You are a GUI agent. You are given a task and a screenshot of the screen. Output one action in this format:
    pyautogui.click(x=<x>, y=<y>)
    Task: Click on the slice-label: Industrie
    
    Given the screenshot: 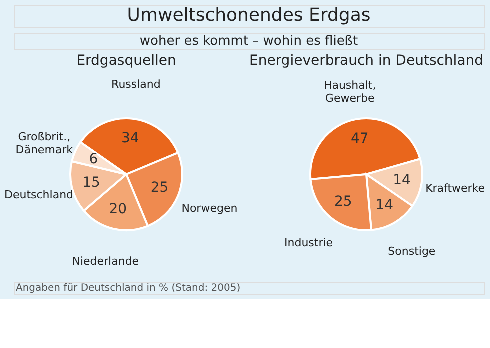 What is the action you would take?
    pyautogui.click(x=309, y=243)
    